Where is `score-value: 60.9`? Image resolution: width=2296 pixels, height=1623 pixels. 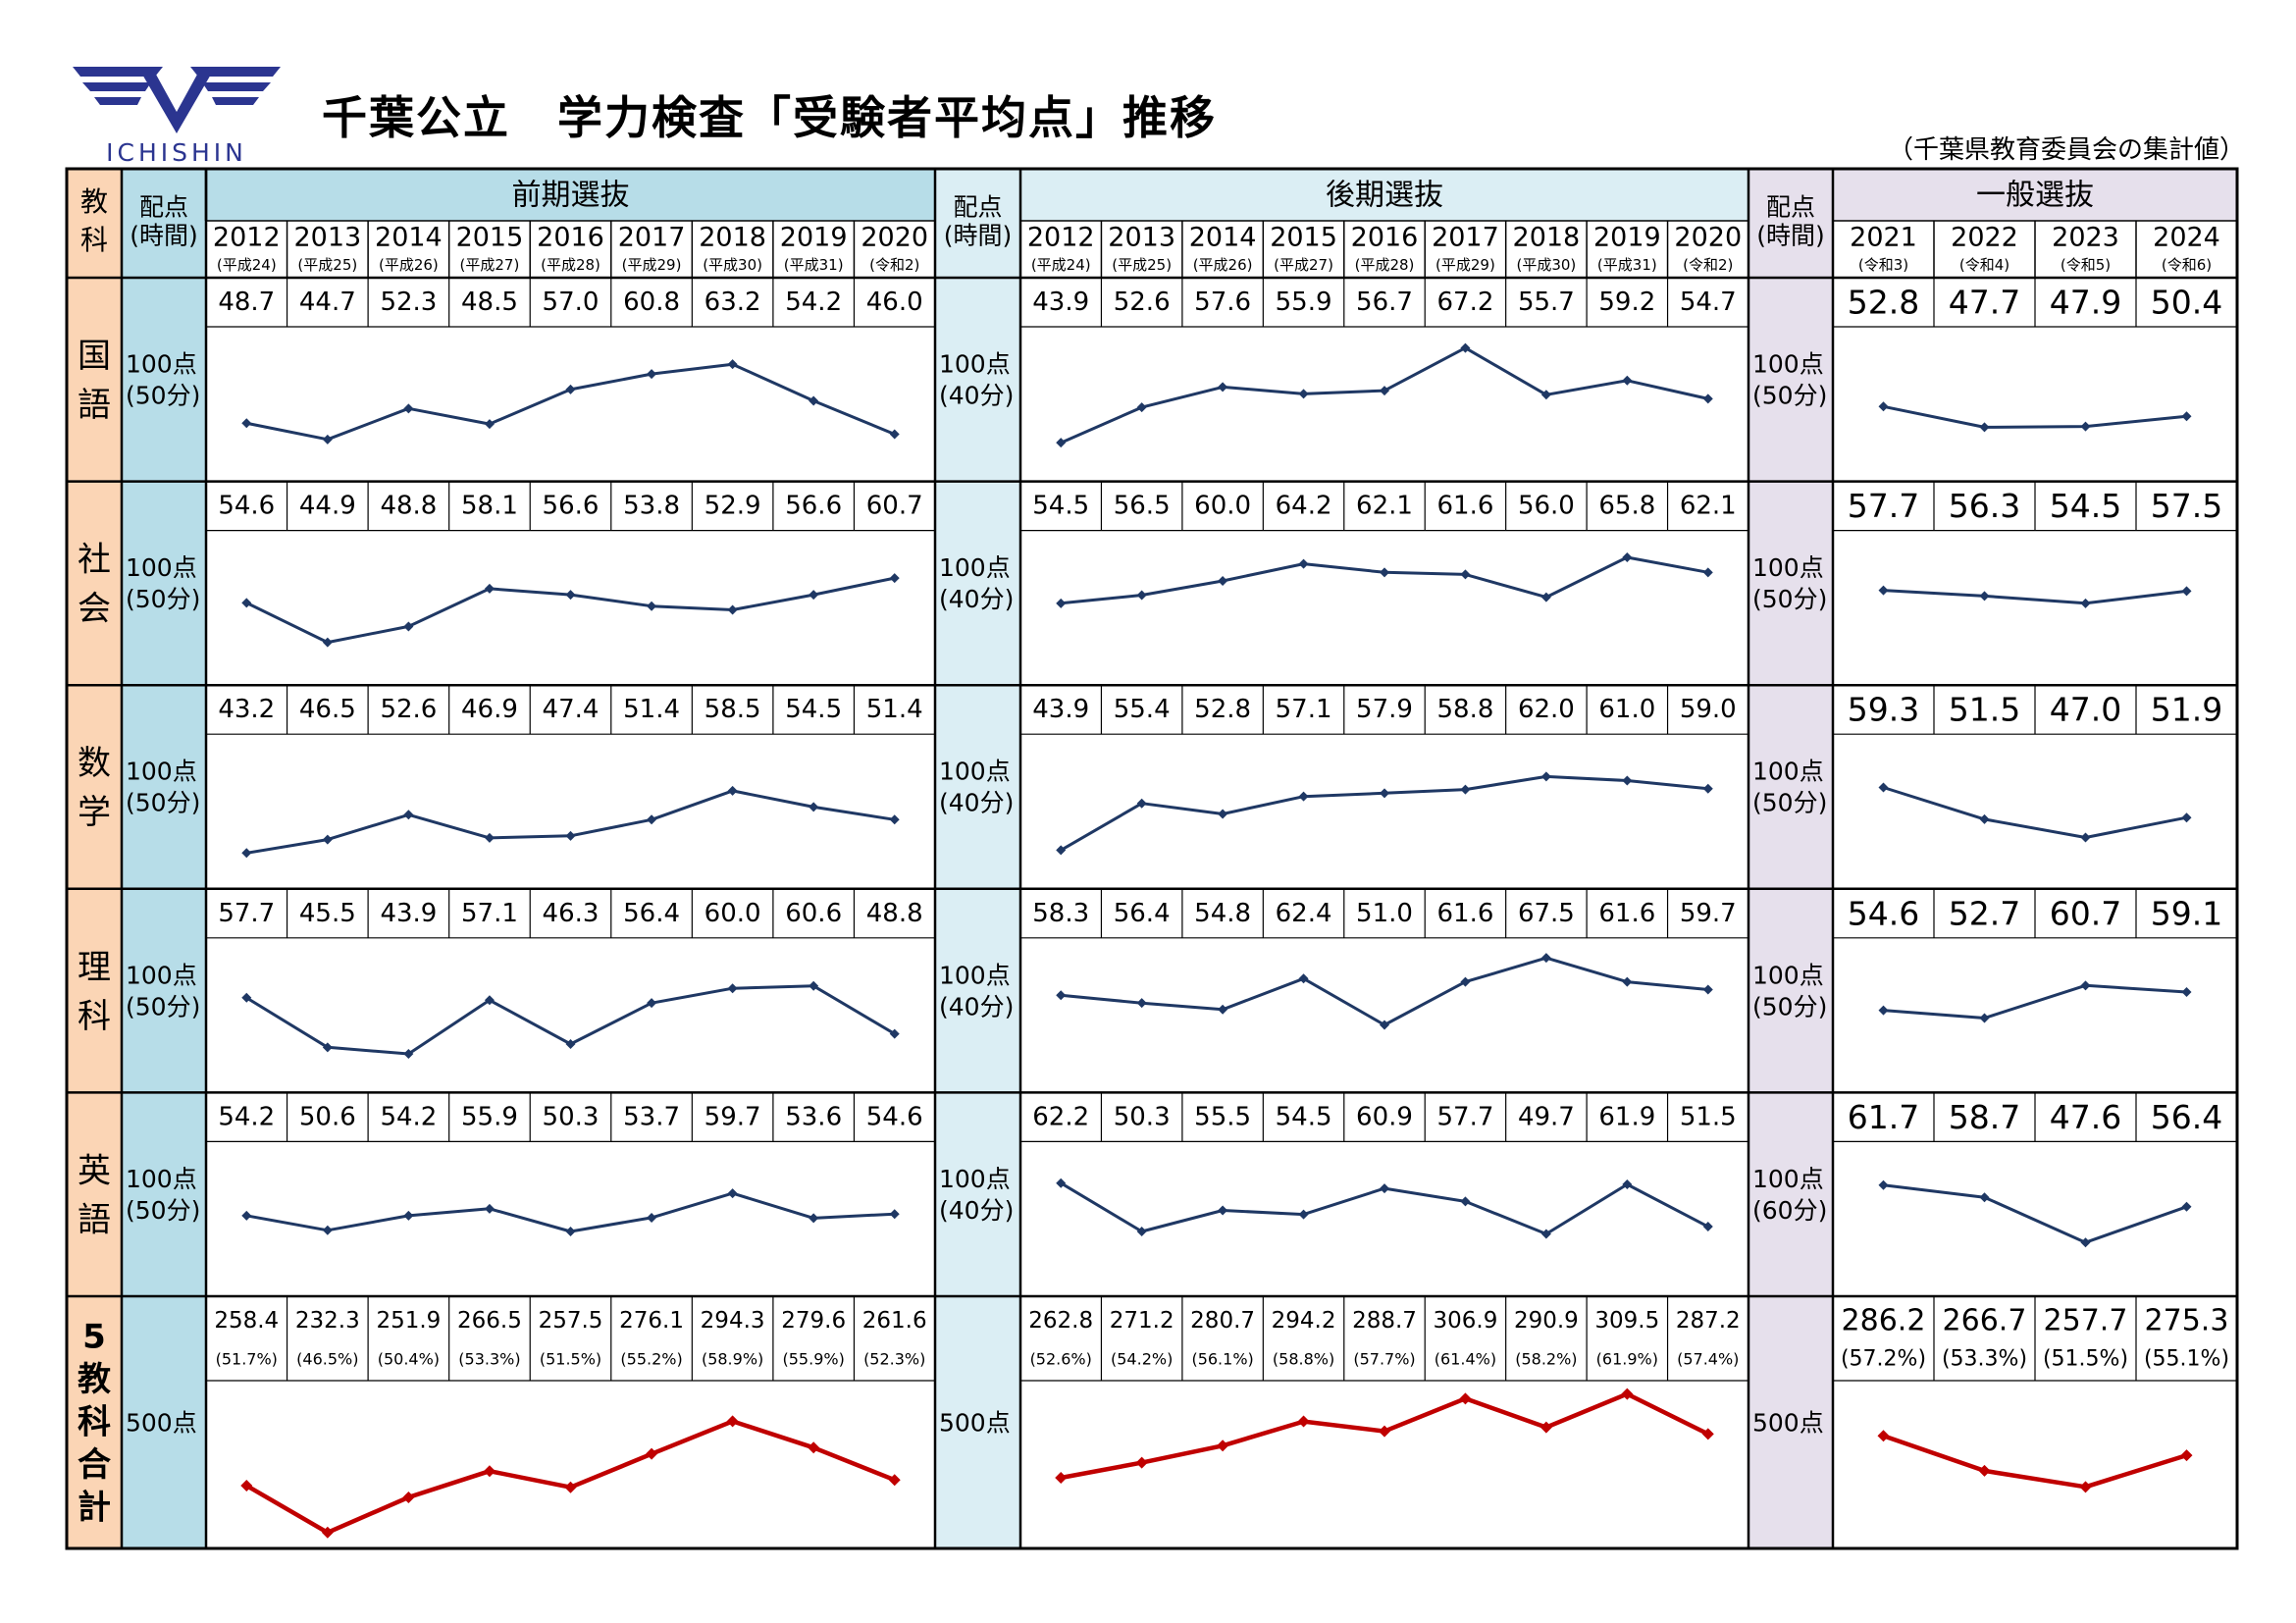
score-value: 60.9 is located at coordinates (1384, 1116).